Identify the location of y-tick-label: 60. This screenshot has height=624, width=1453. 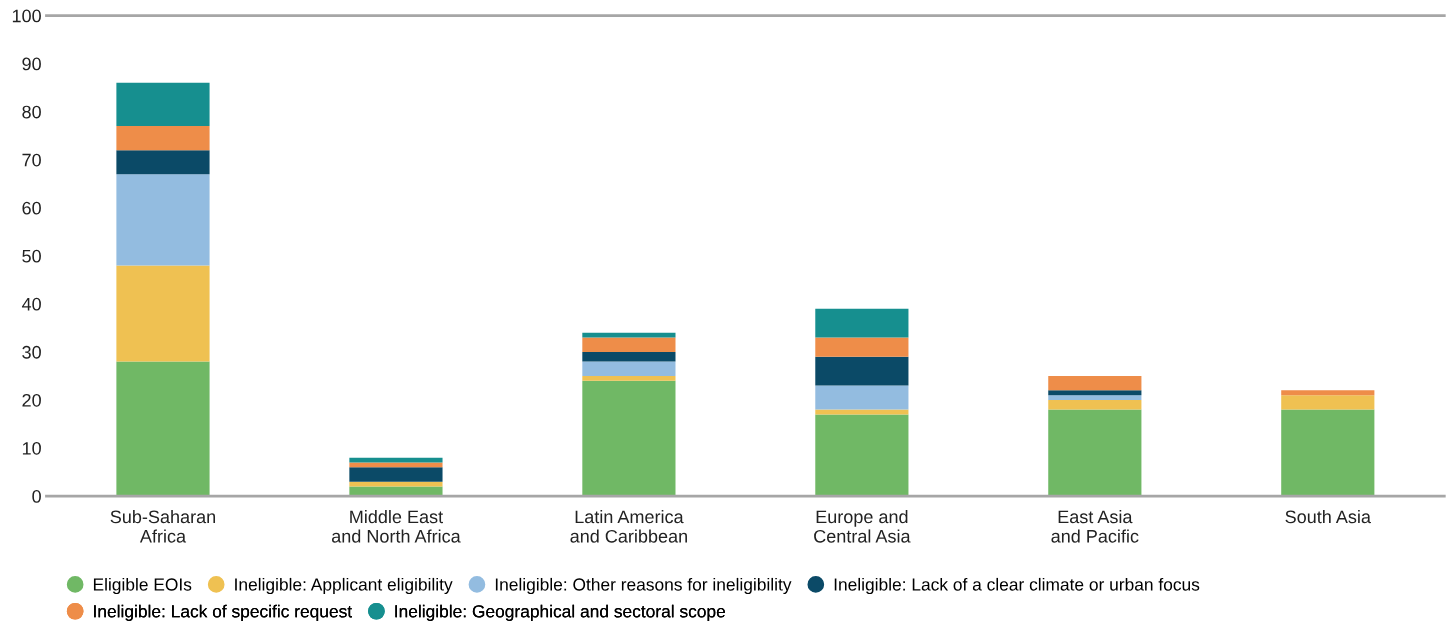
(31, 208).